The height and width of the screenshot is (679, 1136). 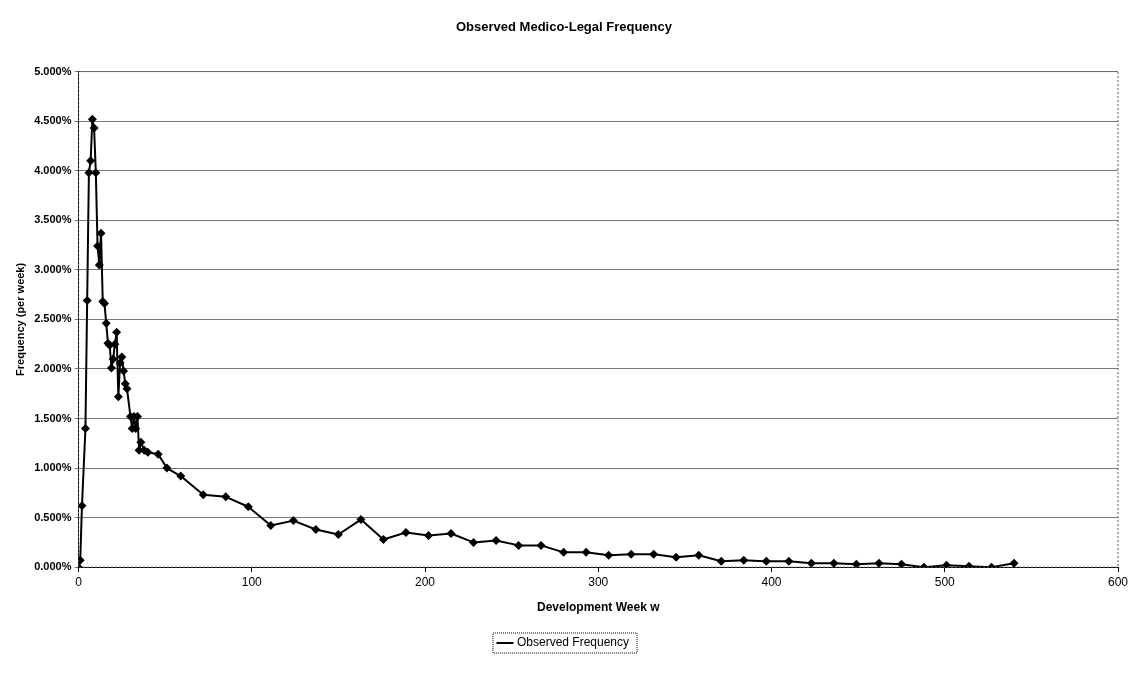 I want to click on y-tick-label: 0.000%, so click(x=53, y=566).